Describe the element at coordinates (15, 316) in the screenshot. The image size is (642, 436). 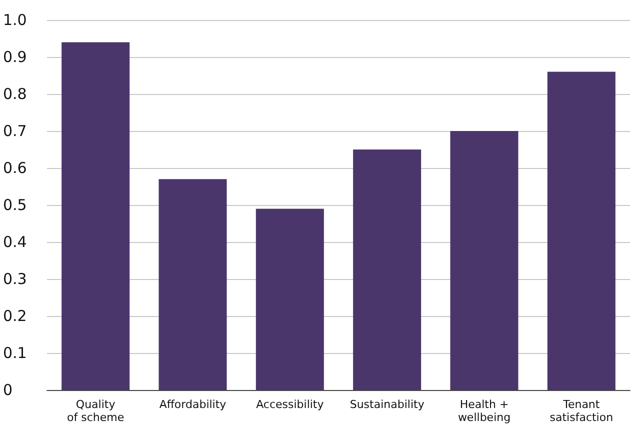
I see `y-tick-label: 0.2` at that location.